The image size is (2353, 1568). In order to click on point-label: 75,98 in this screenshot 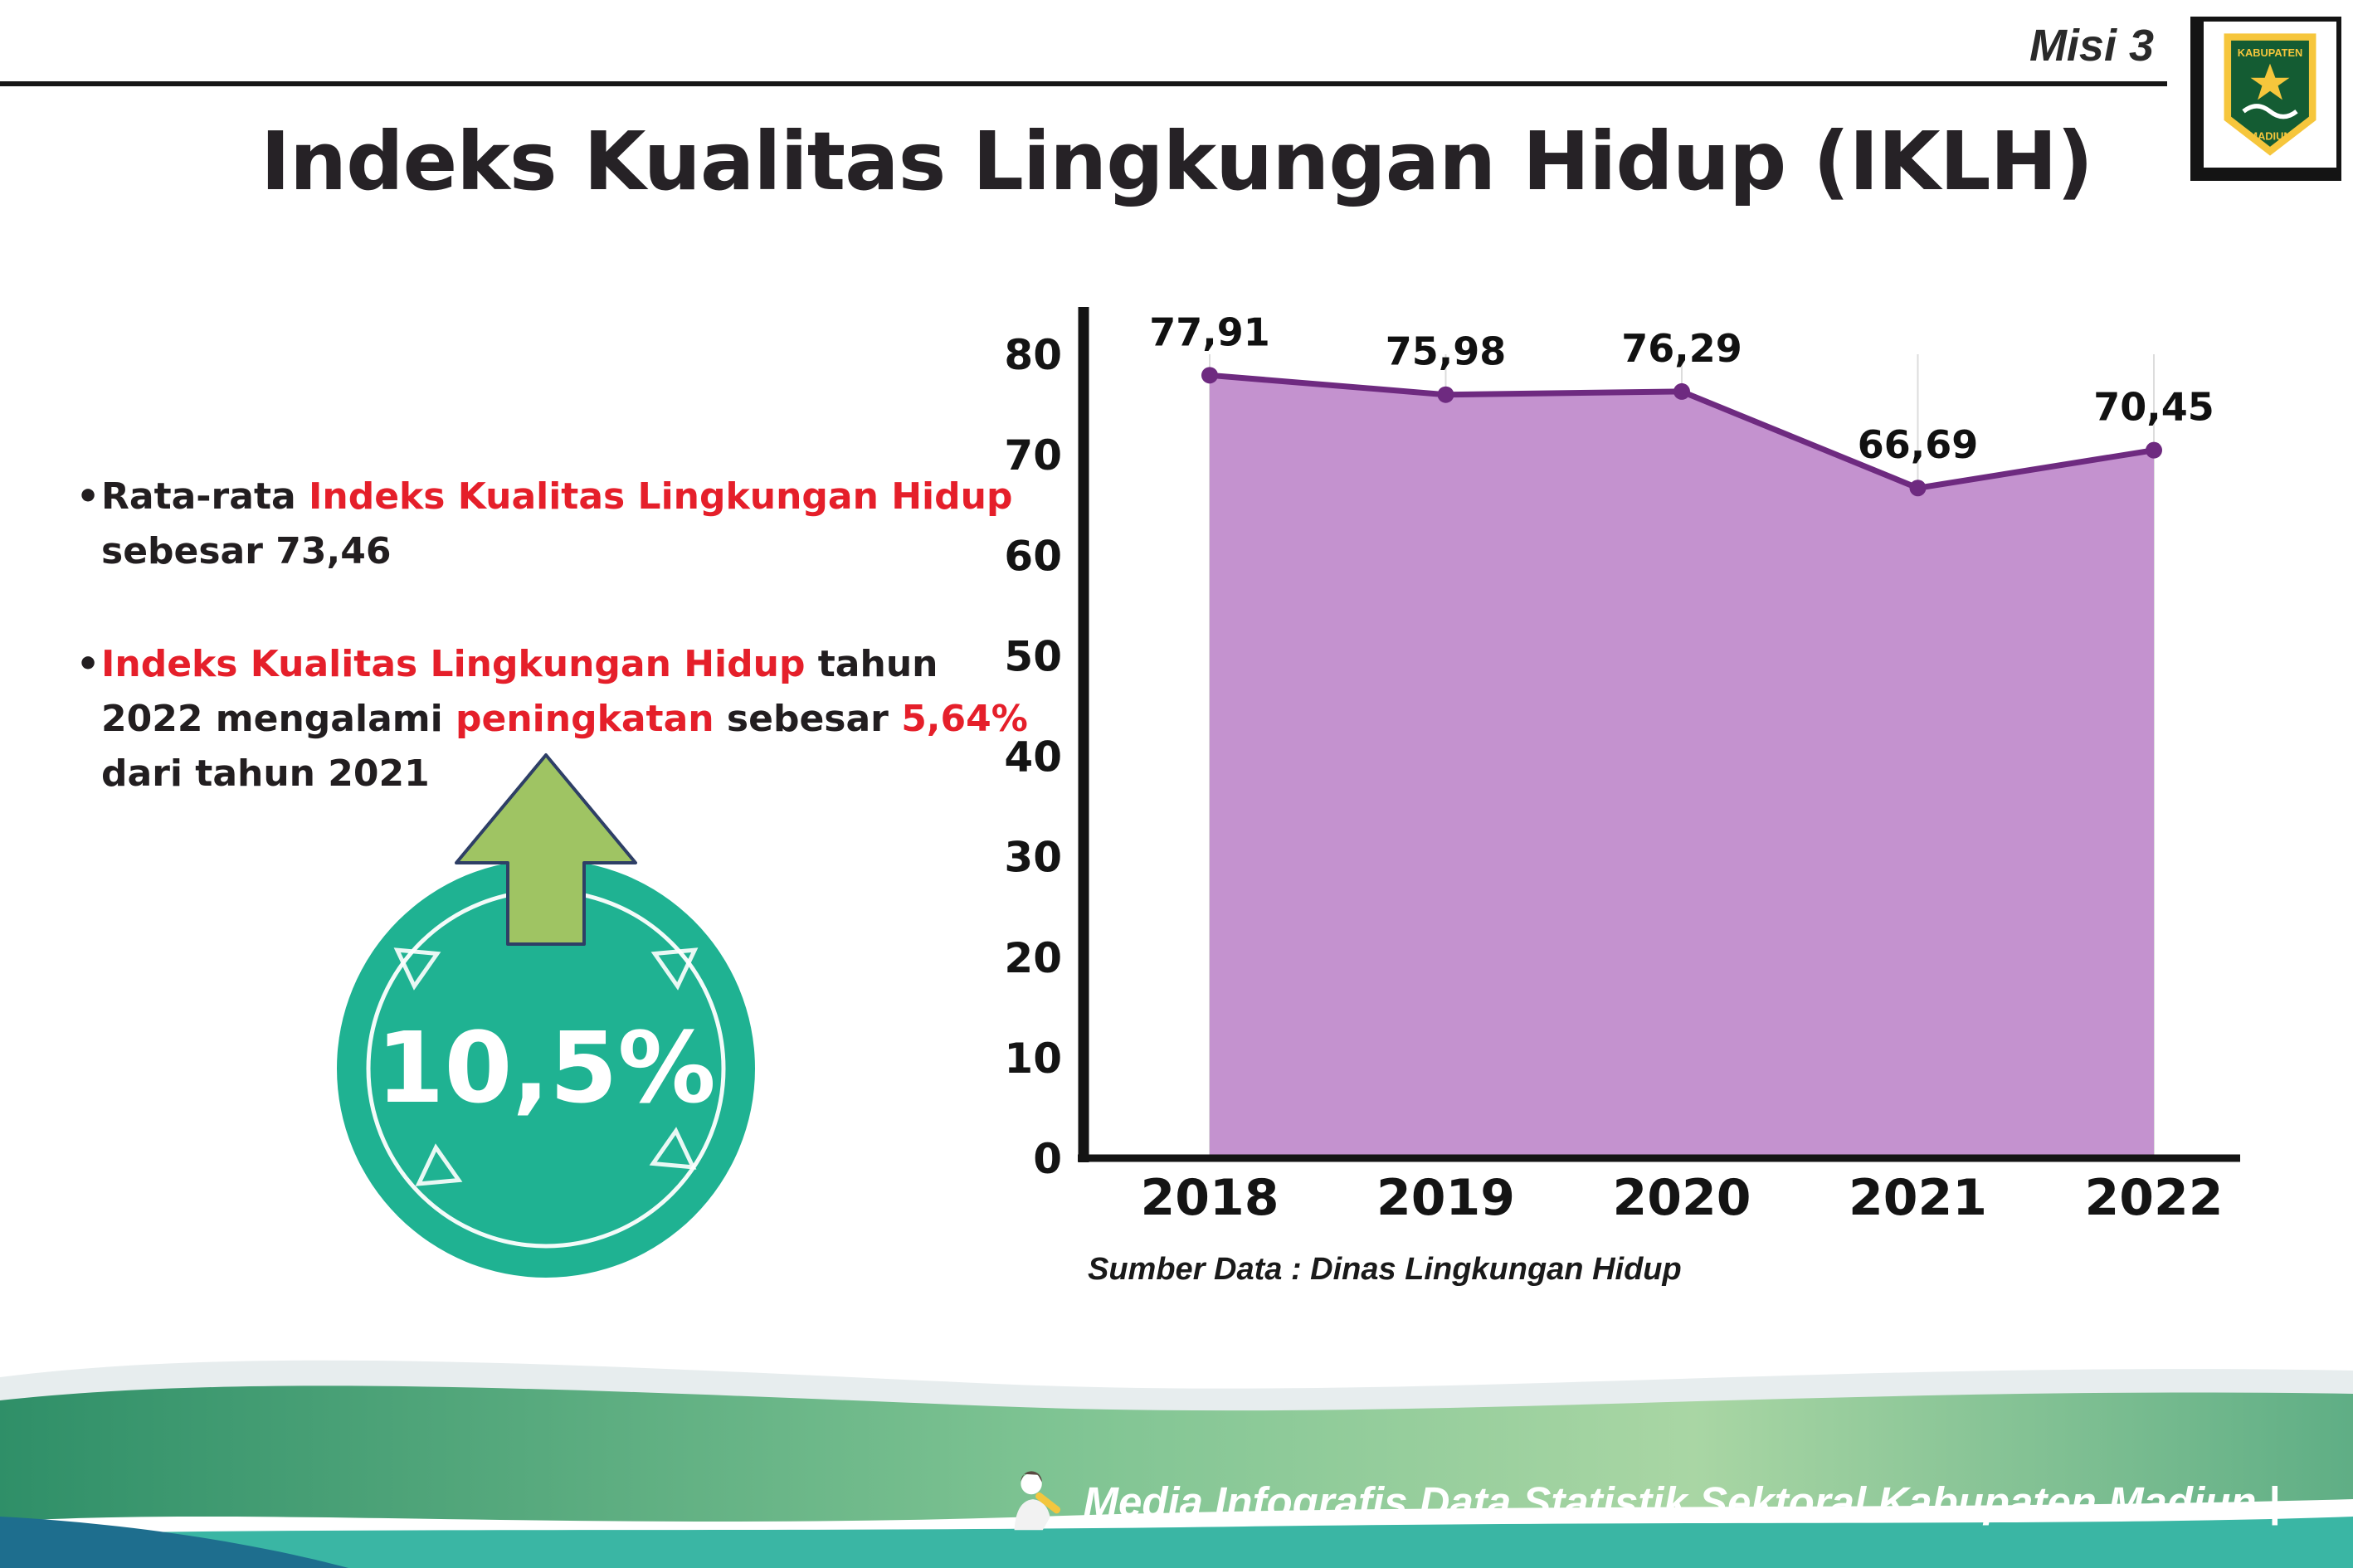, I will do `click(1446, 351)`.